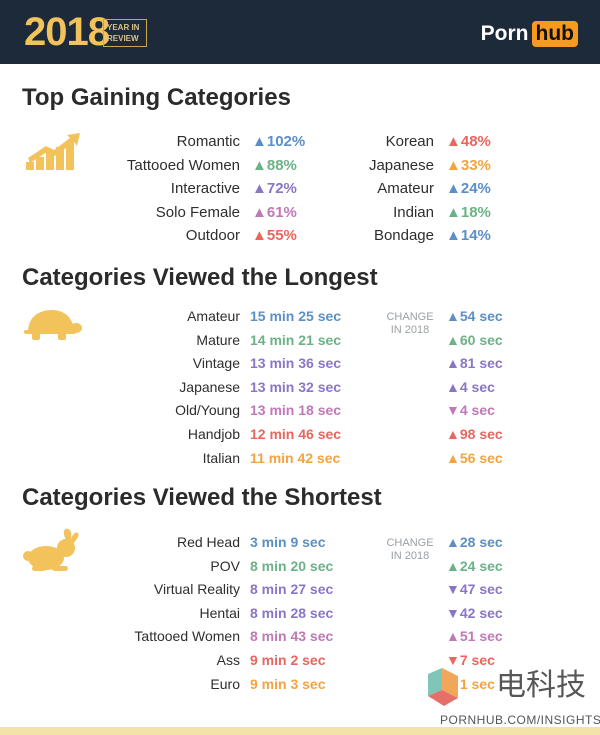 The height and width of the screenshot is (735, 600). I want to click on brand-logo-text: Porn, so click(504, 33).